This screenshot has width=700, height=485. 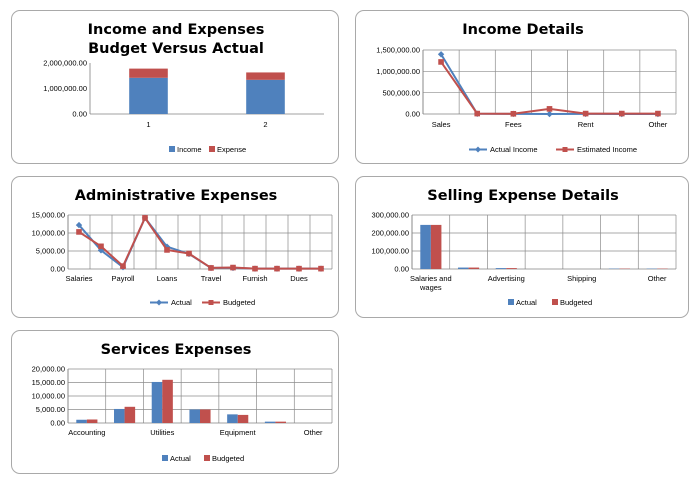 What do you see at coordinates (522, 30) in the screenshot?
I see `chart-title: Income Details` at bounding box center [522, 30].